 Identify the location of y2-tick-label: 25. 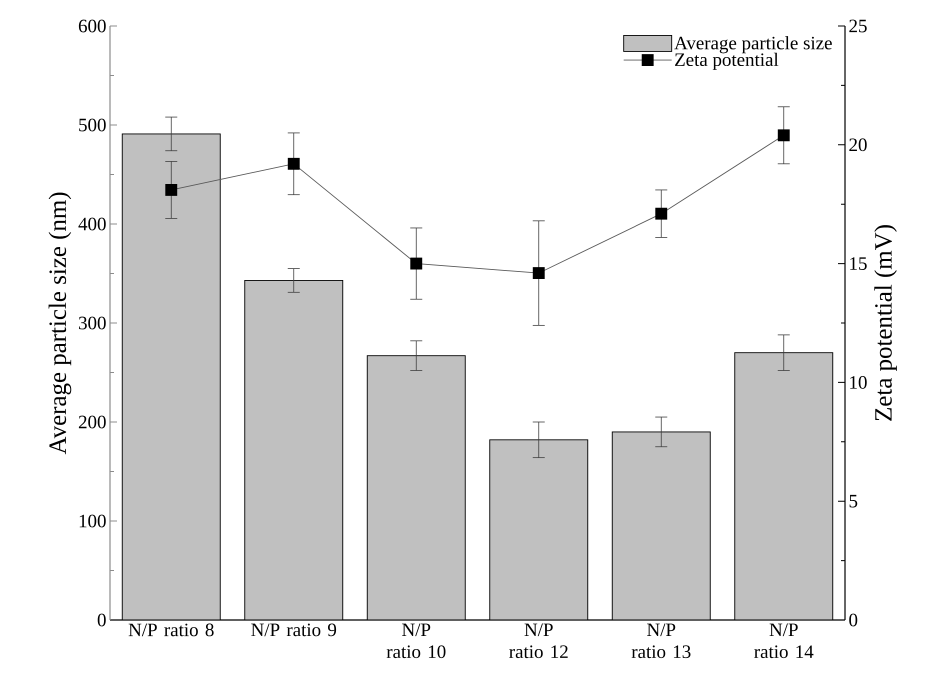
(858, 26).